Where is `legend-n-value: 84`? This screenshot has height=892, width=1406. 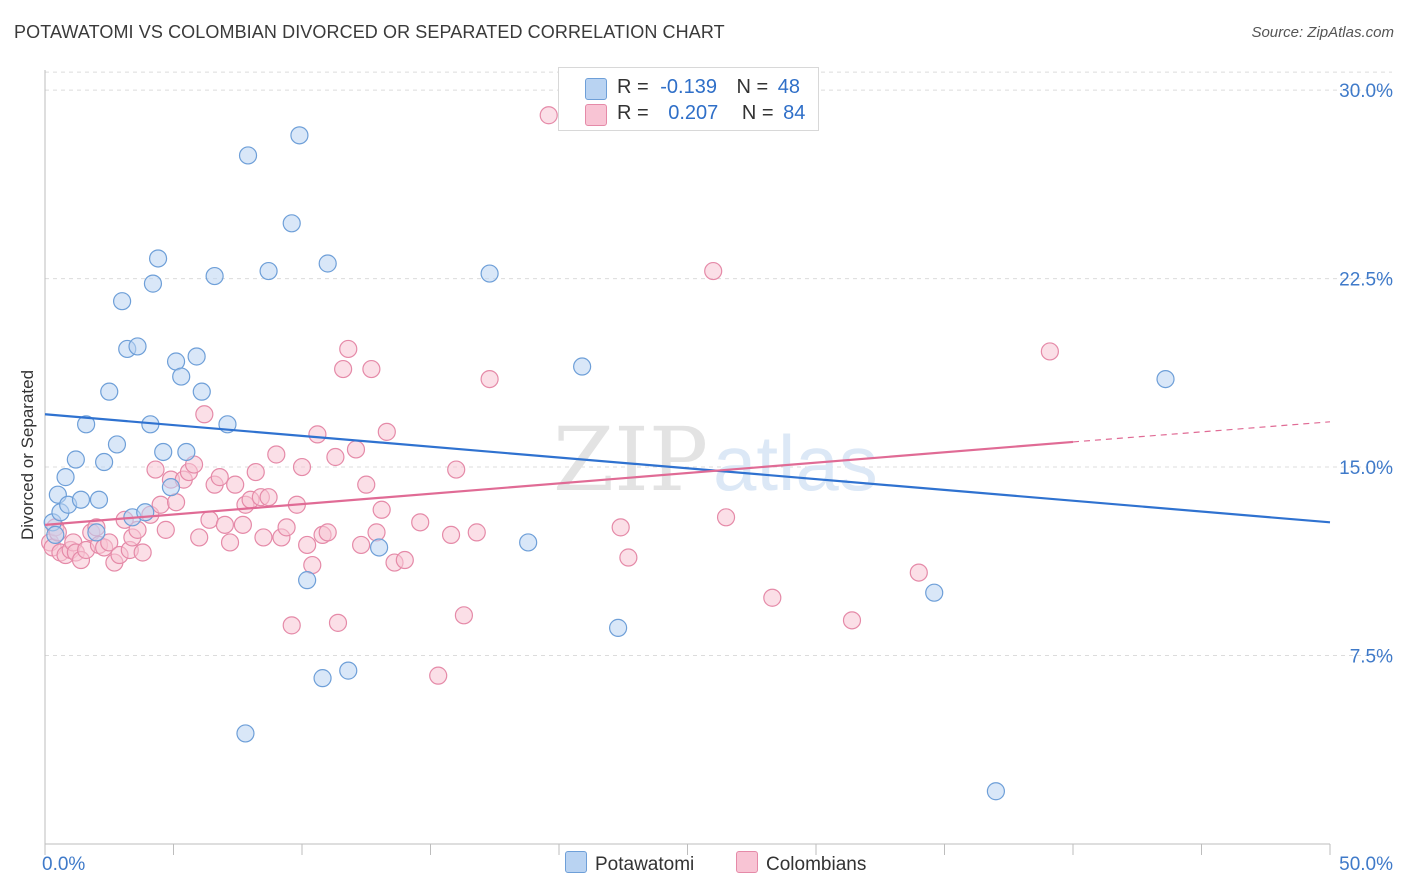 legend-n-value: 84 is located at coordinates (794, 113).